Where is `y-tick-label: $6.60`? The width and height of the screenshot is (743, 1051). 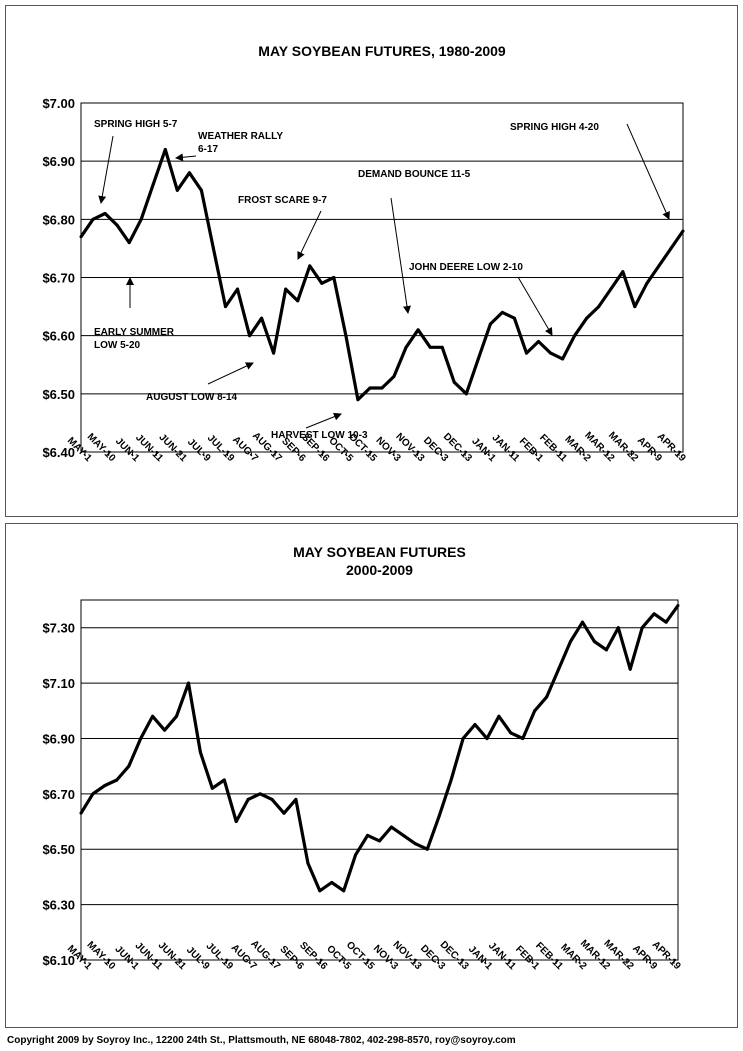 y-tick-label: $6.60 is located at coordinates (58, 336).